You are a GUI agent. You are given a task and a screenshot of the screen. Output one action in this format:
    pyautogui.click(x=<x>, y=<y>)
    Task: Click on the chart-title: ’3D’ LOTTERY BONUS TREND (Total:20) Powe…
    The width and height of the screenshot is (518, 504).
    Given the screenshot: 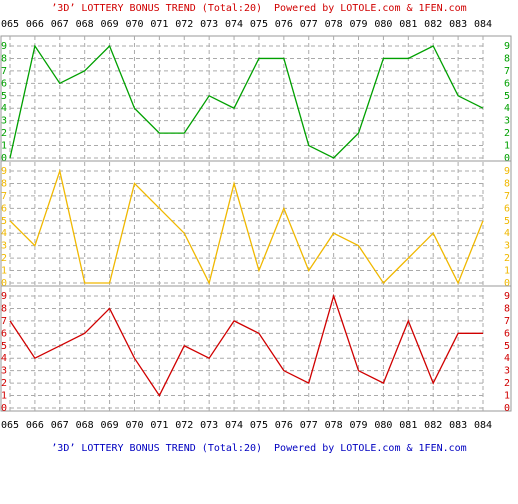 What is the action you would take?
    pyautogui.click(x=258, y=8)
    